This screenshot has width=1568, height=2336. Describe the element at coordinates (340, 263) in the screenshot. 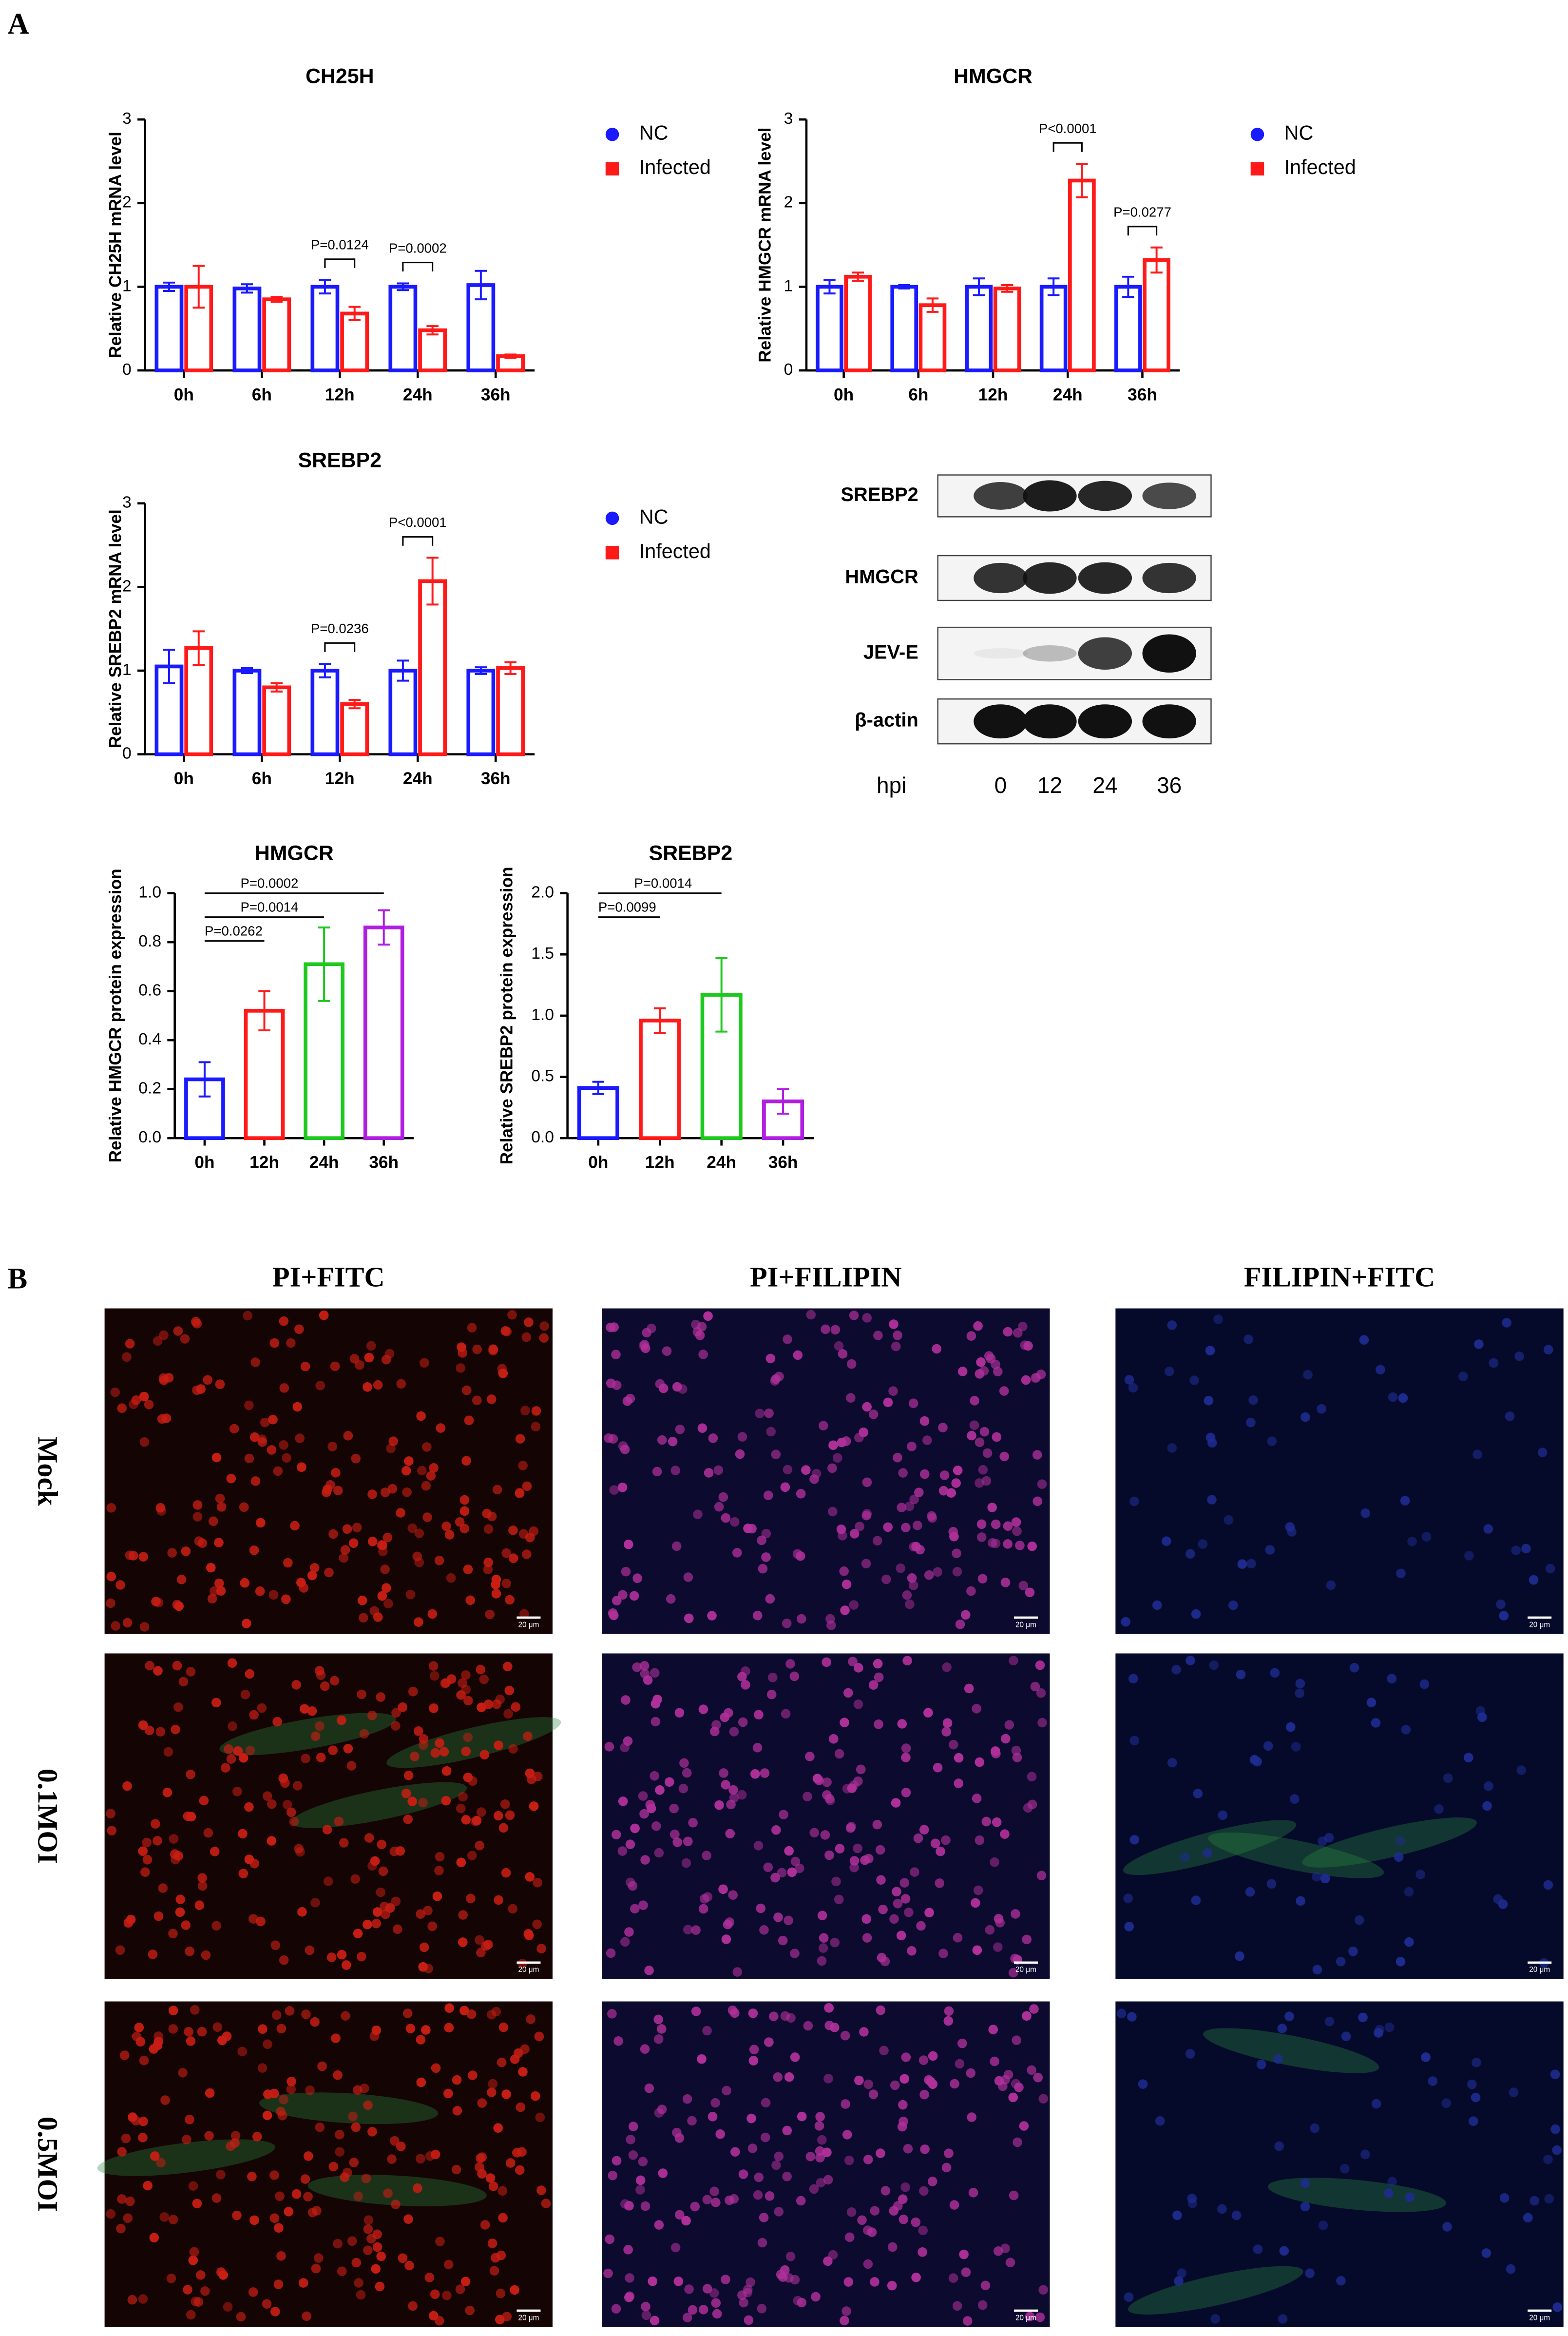

I see `significance-bracket` at that location.